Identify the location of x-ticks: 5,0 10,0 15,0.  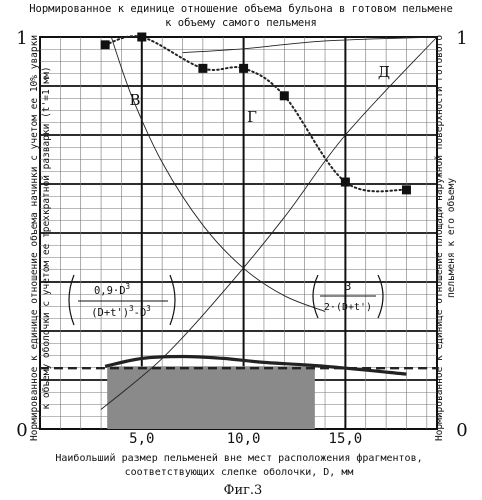
(245, 439).